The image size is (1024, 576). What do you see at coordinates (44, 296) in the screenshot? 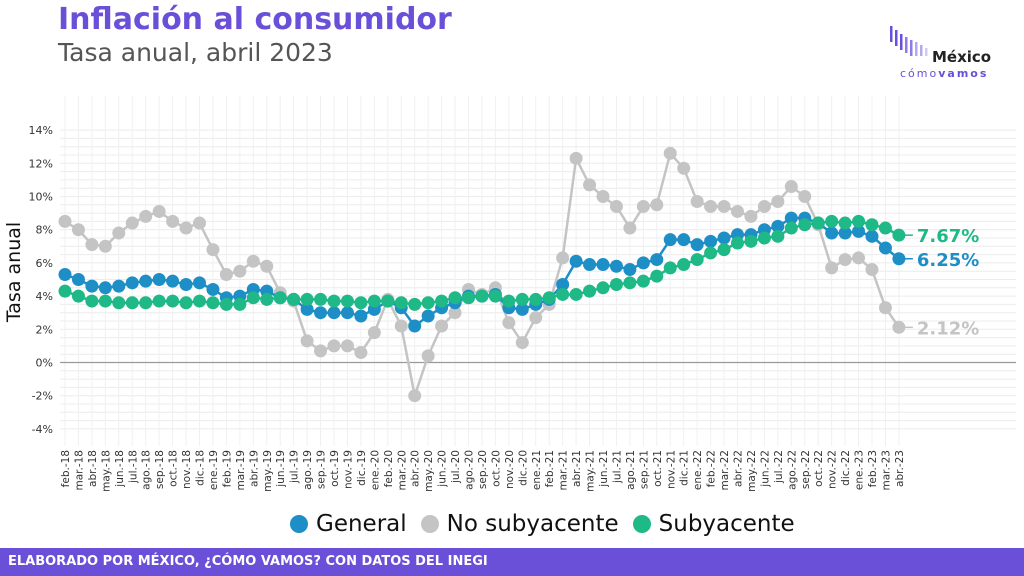
I see `y-tick-label: 4%` at bounding box center [44, 296].